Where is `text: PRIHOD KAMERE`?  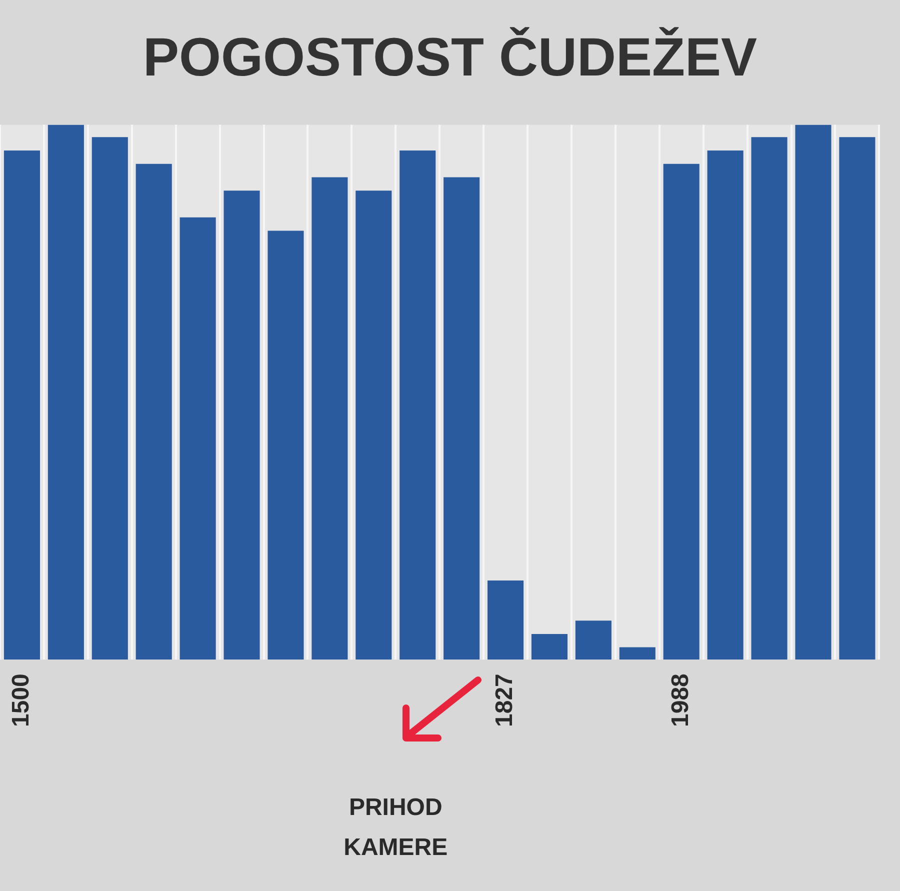 text: PRIHOD KAMERE is located at coordinates (396, 827).